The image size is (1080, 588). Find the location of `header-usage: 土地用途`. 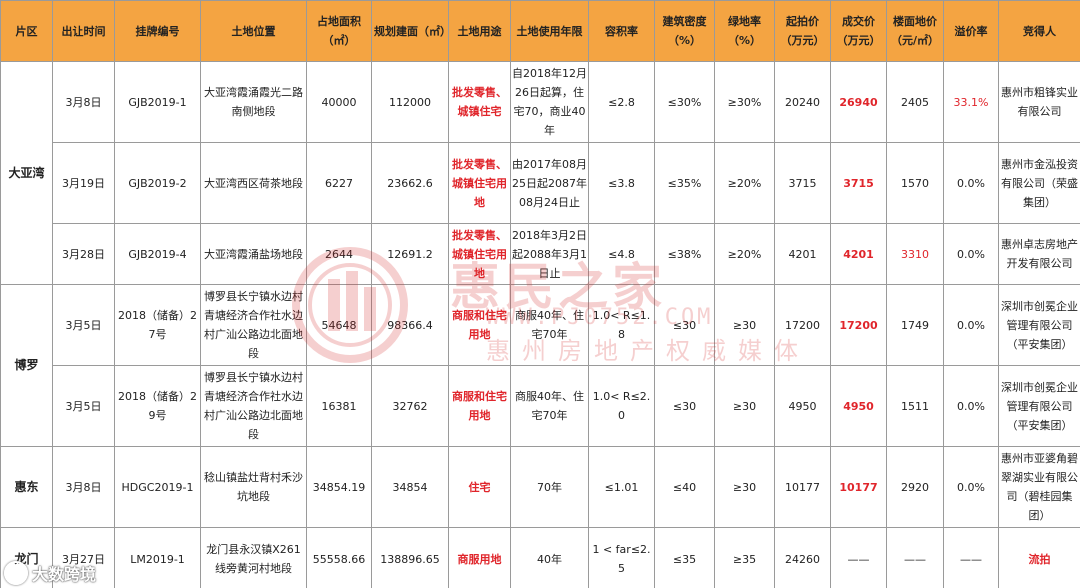

header-usage: 土地用途 is located at coordinates (479, 31).